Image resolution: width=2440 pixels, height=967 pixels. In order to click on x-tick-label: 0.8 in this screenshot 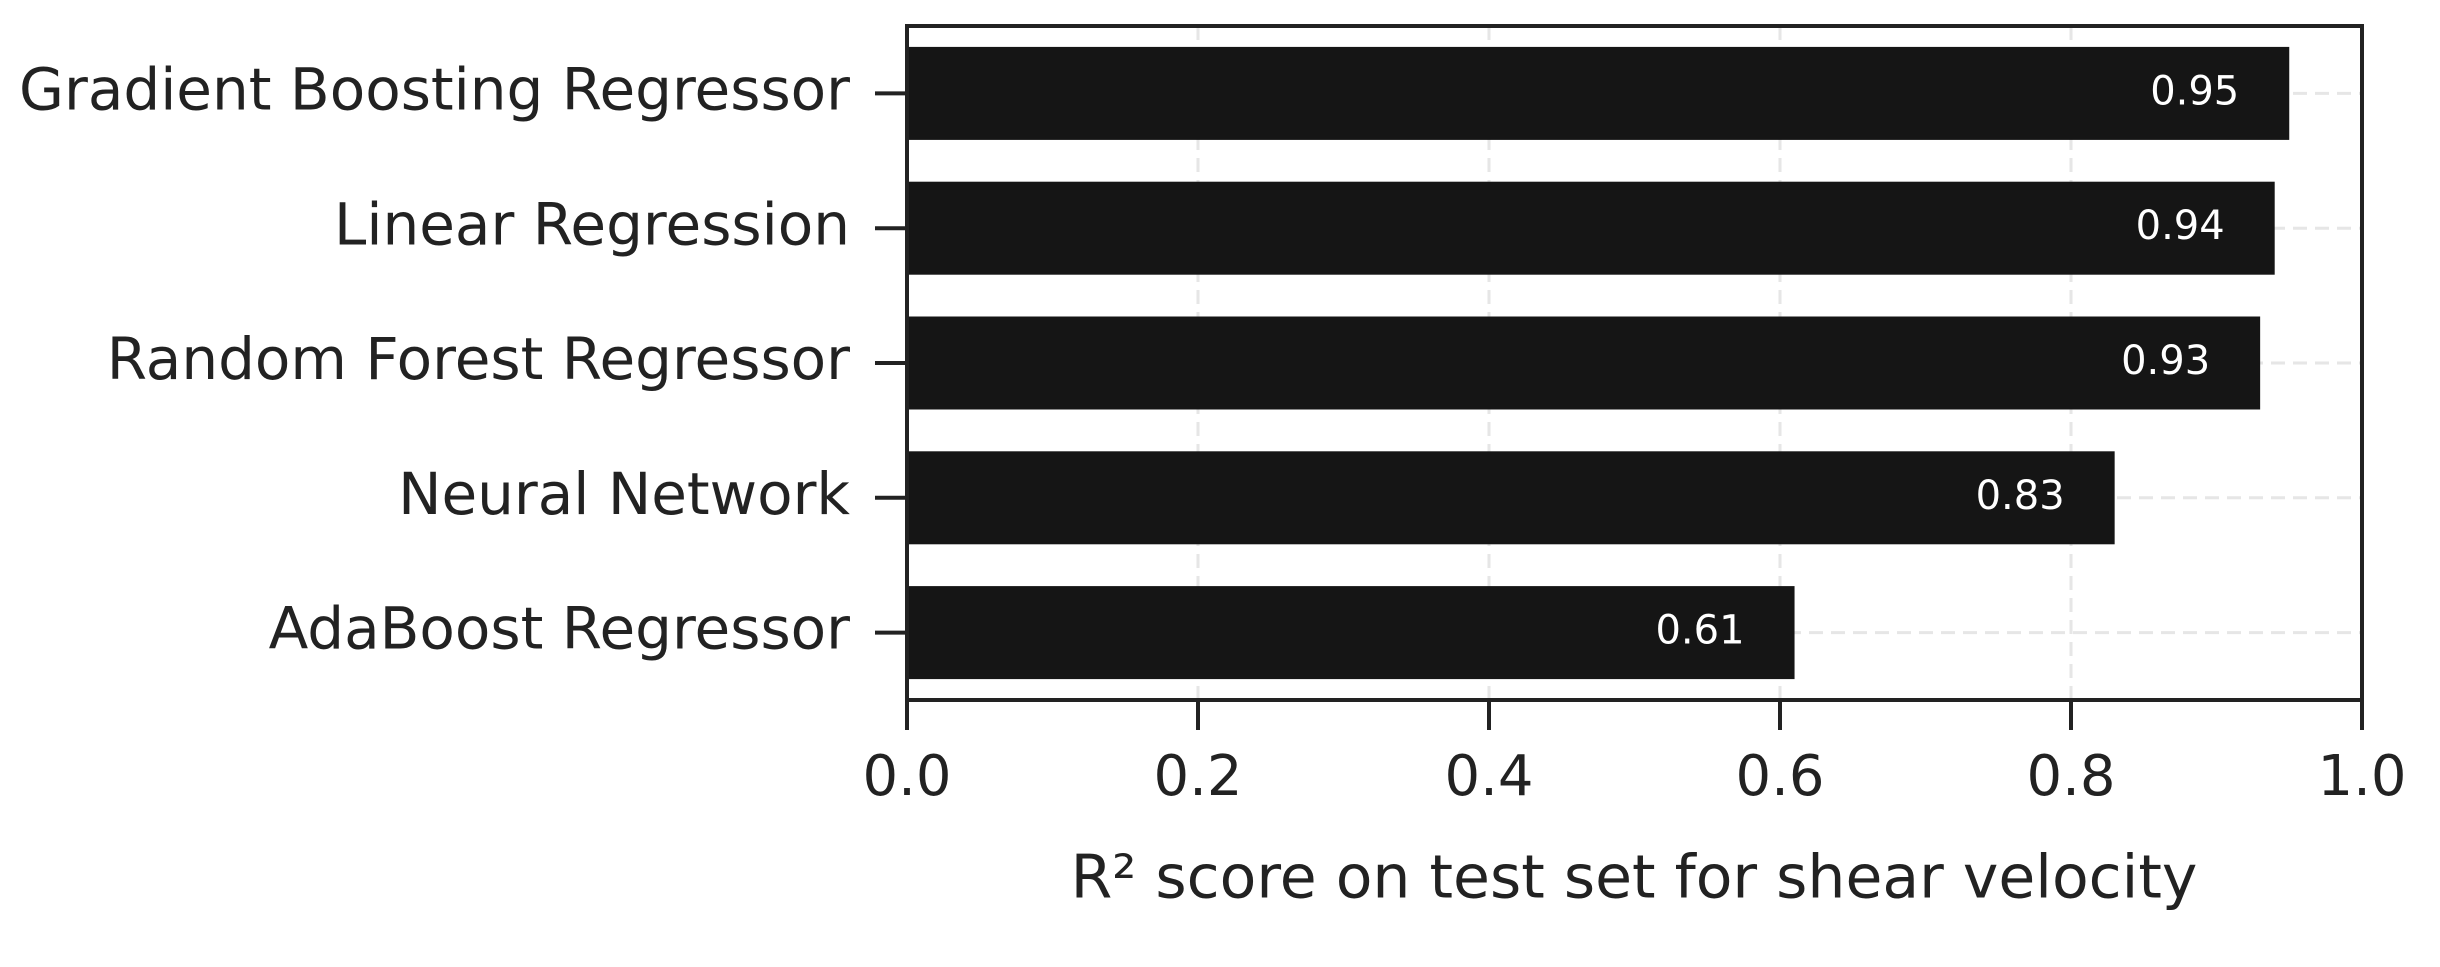, I will do `click(2070, 776)`.